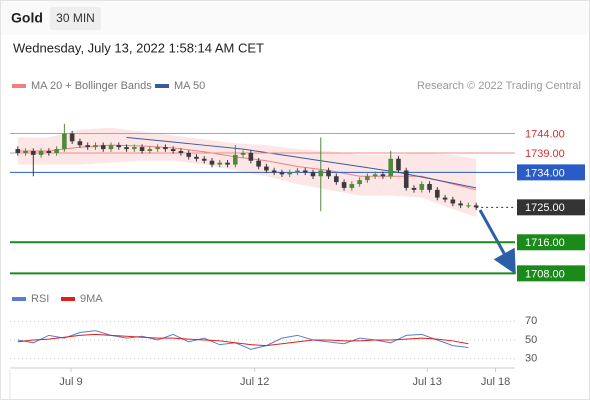 The image size is (590, 400). I want to click on level-label: 1734.00, so click(545, 173).